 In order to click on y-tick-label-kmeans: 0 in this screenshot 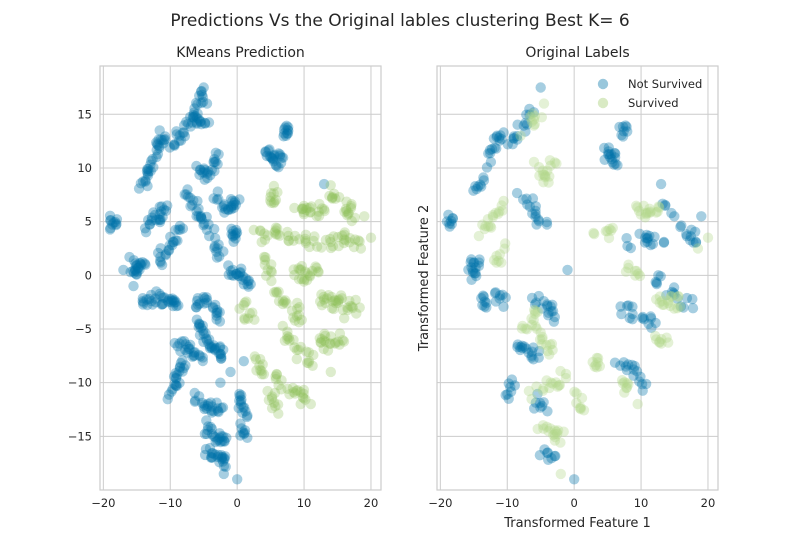, I will do `click(88, 275)`.